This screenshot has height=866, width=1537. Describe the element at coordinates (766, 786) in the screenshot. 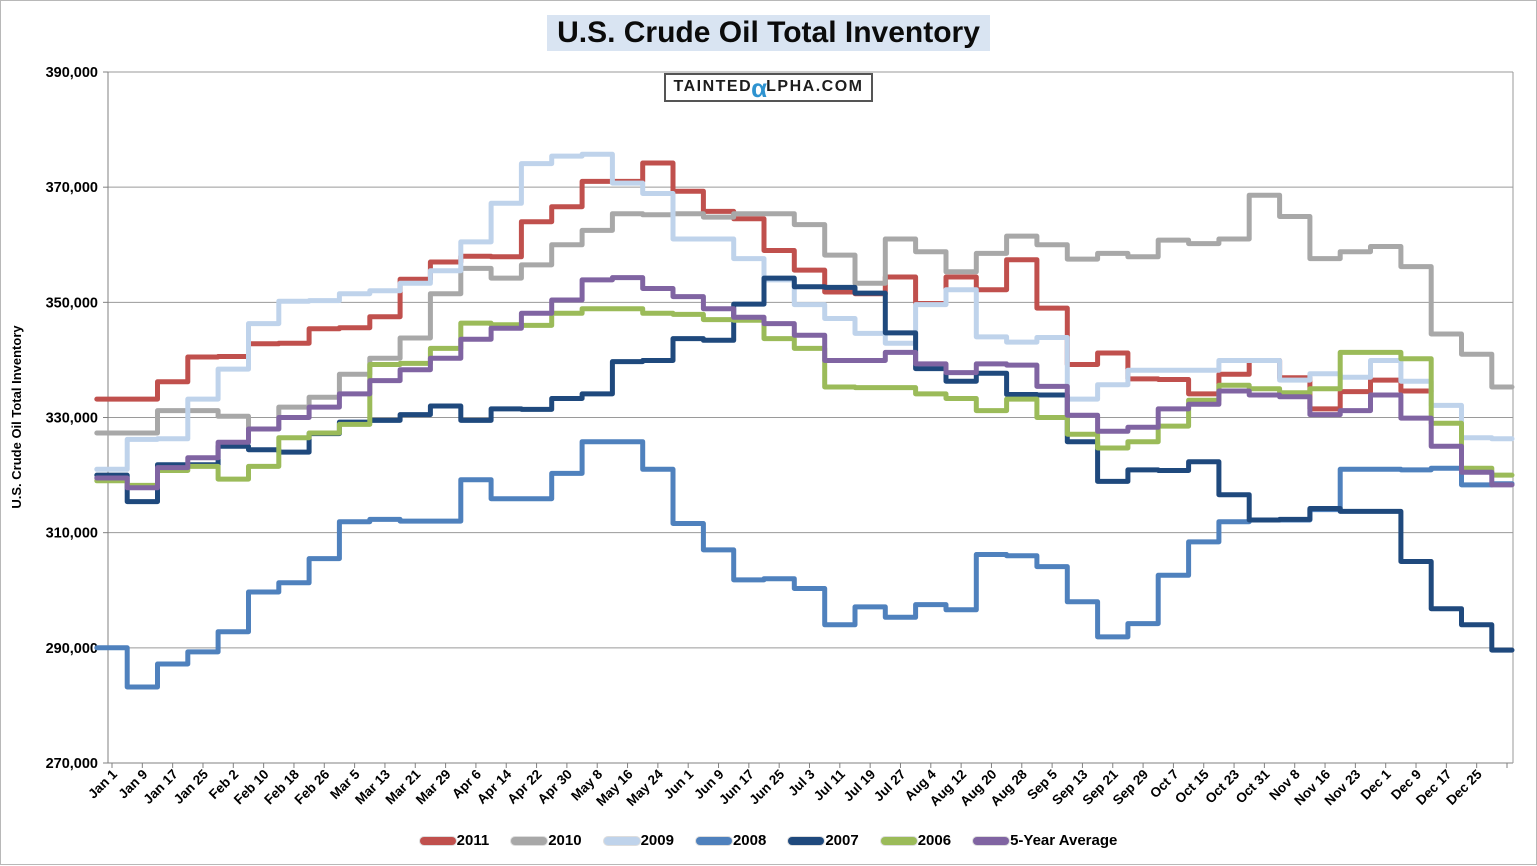

I see `x-axis-label: Jun 25` at that location.